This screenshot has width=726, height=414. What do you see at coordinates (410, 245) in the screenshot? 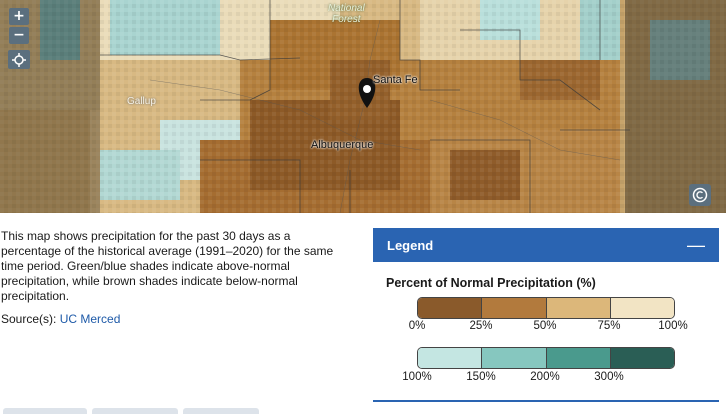
I see `legend-title: Legend` at bounding box center [410, 245].